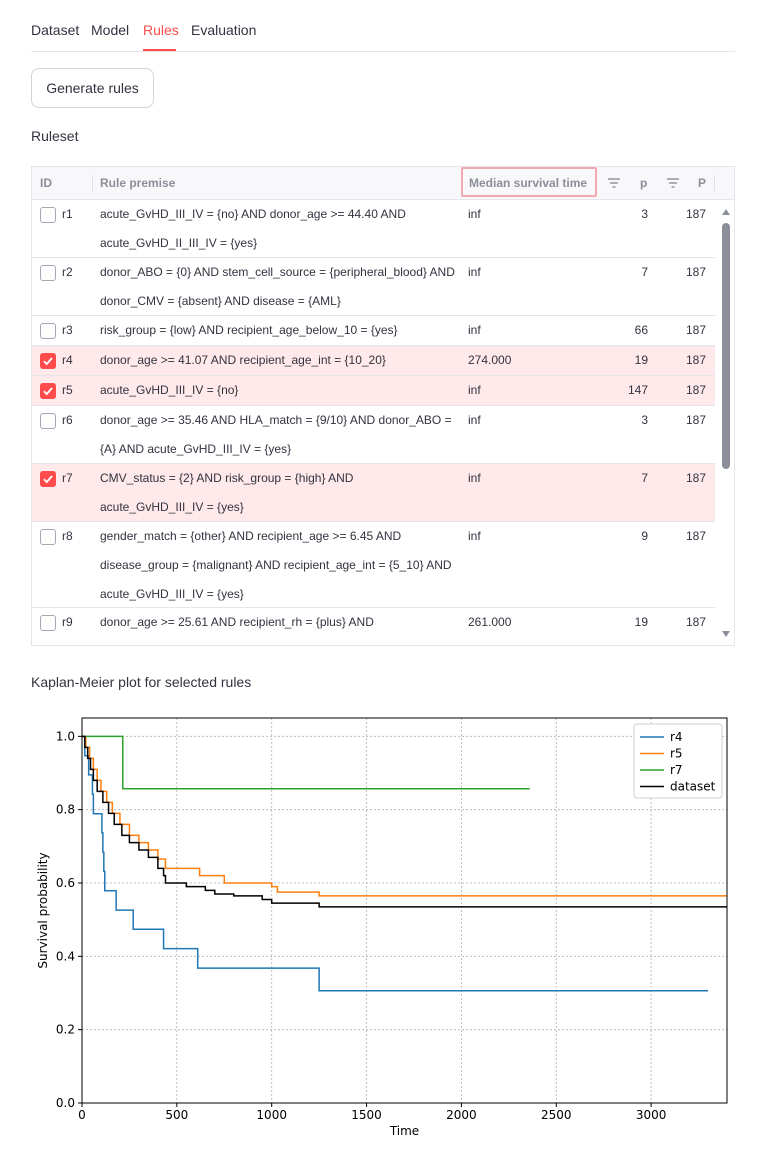  I want to click on series-line-r5, so click(404, 816).